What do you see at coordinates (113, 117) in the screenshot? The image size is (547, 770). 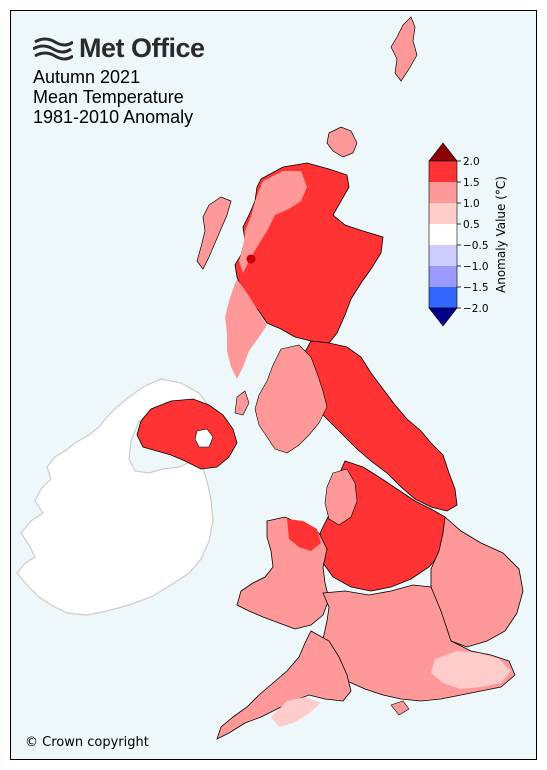 I see `title-baseline: 1981-2010 Anomaly` at bounding box center [113, 117].